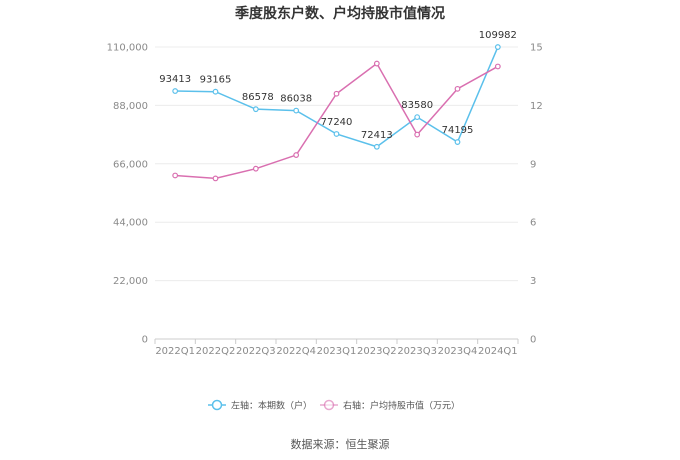 The height and width of the screenshot is (460, 680). I want to click on y-left-tick-label: 66,000, so click(130, 164).